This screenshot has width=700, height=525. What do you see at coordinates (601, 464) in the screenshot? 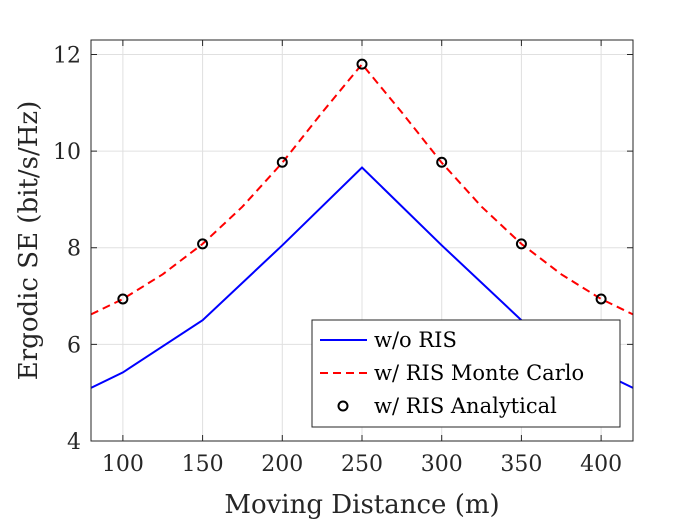
I see `x-tick-label: 400` at bounding box center [601, 464].